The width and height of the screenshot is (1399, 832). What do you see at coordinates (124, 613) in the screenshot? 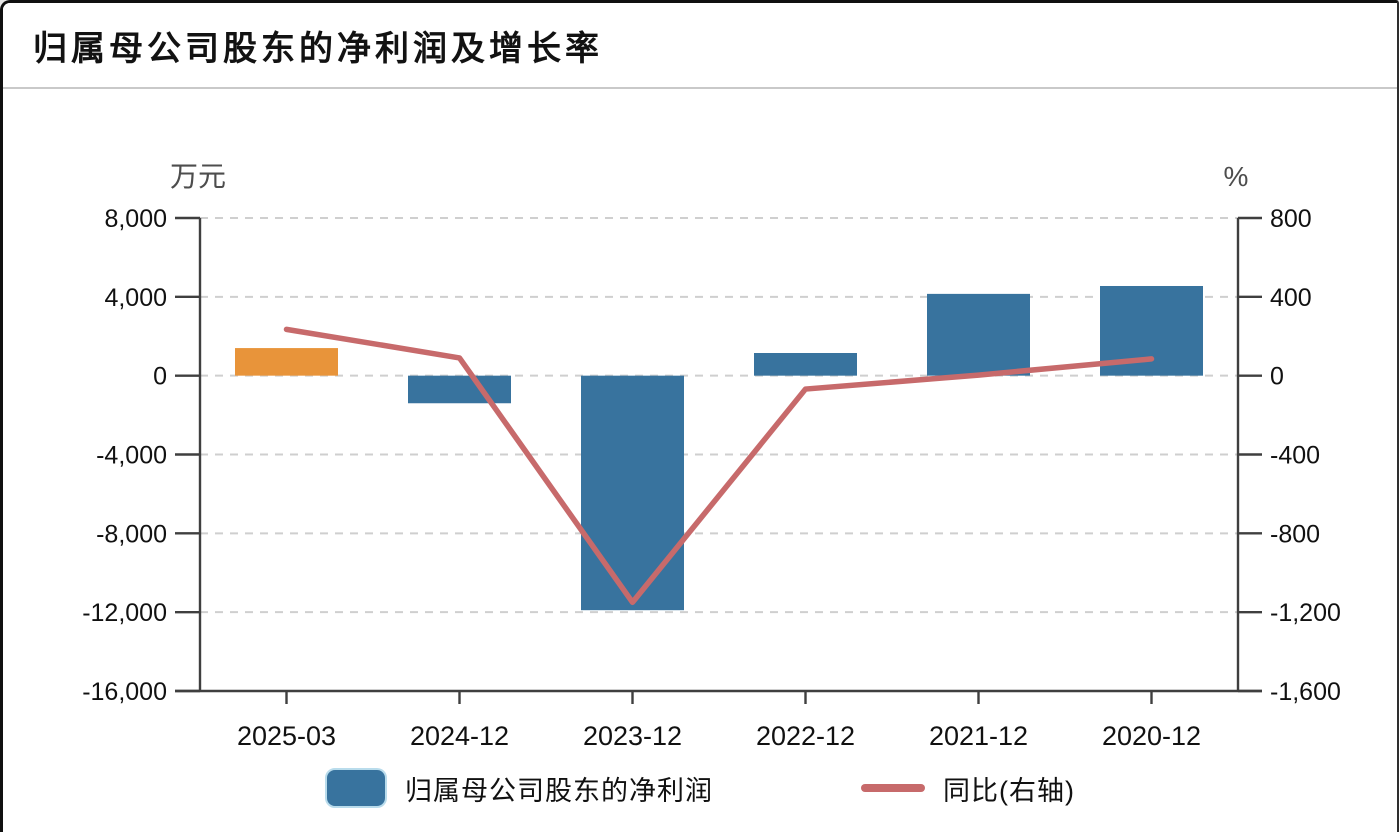
I see `y-axis-left-tick-label: -12,000` at bounding box center [124, 613].